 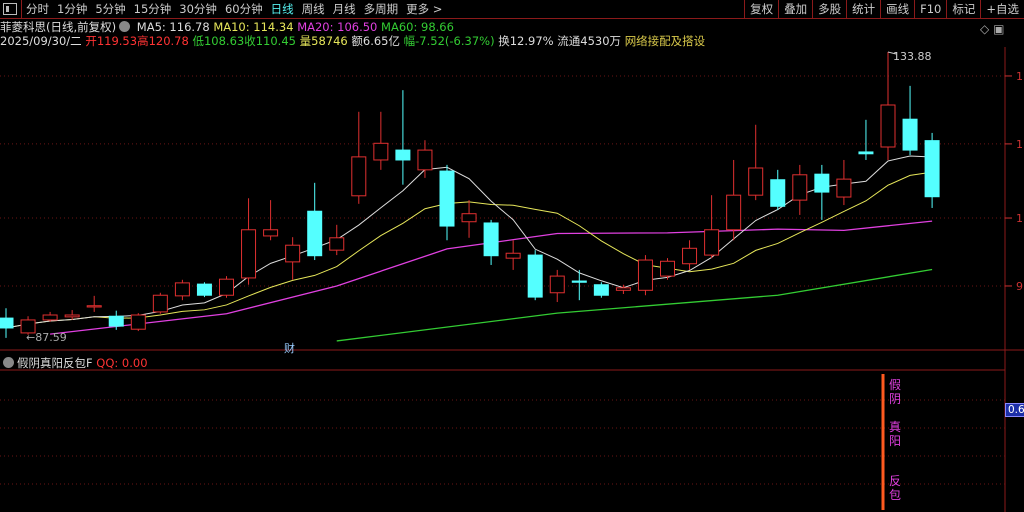 I want to click on close: 收110.45, so click(x=270, y=41).